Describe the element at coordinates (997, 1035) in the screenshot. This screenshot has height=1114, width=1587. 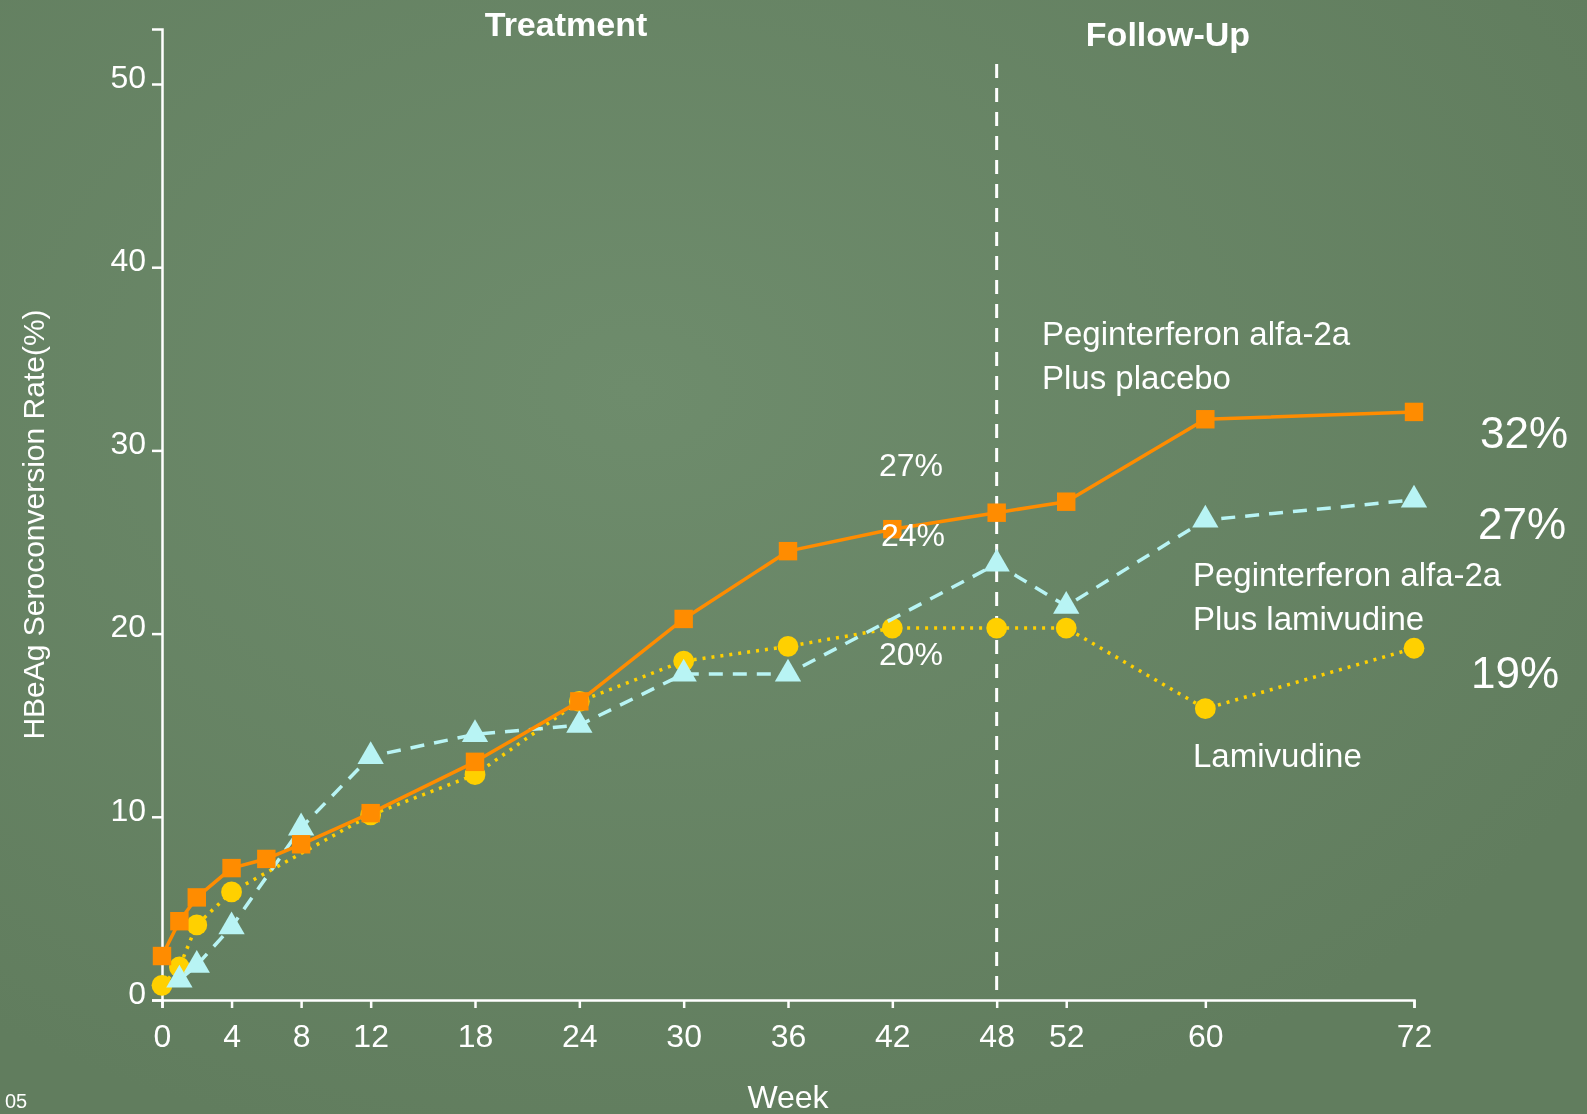
I see `x-tick-label: 48` at that location.